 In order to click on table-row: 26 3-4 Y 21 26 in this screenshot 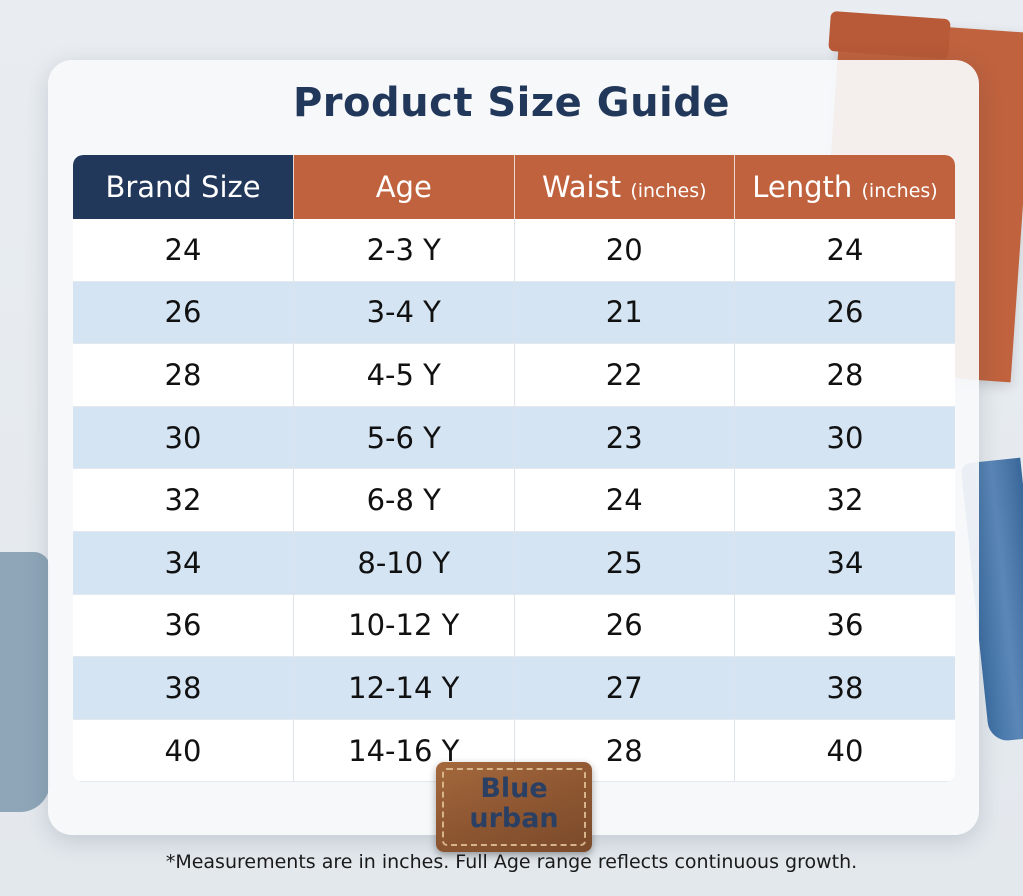, I will do `click(514, 313)`.